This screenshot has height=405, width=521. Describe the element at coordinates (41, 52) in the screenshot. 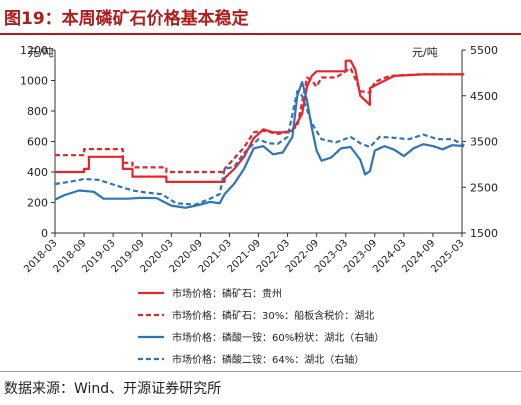

I see `left-axis-unit: 元/吨` at that location.